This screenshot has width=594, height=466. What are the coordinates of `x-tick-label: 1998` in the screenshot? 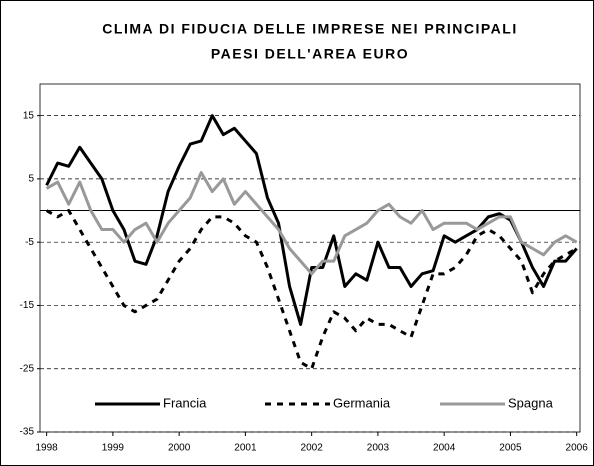 It's located at (47, 448).